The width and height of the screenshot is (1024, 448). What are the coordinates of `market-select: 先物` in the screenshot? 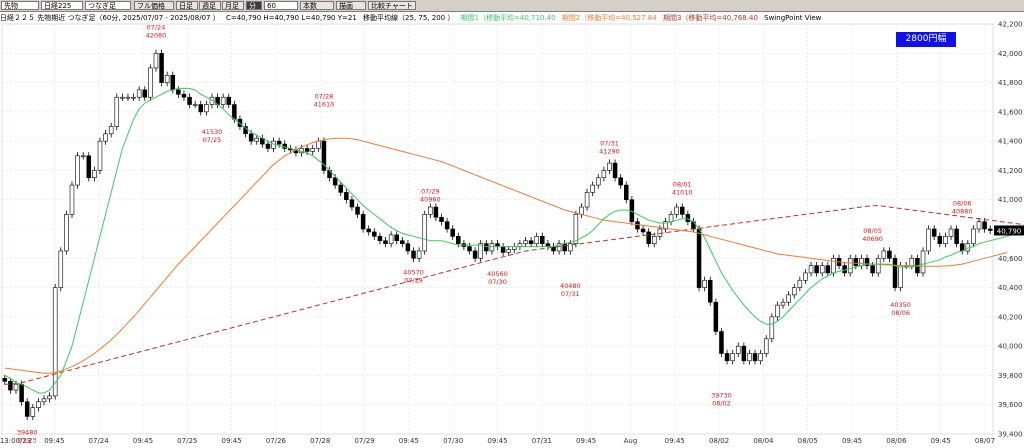 It's located at (20, 5).